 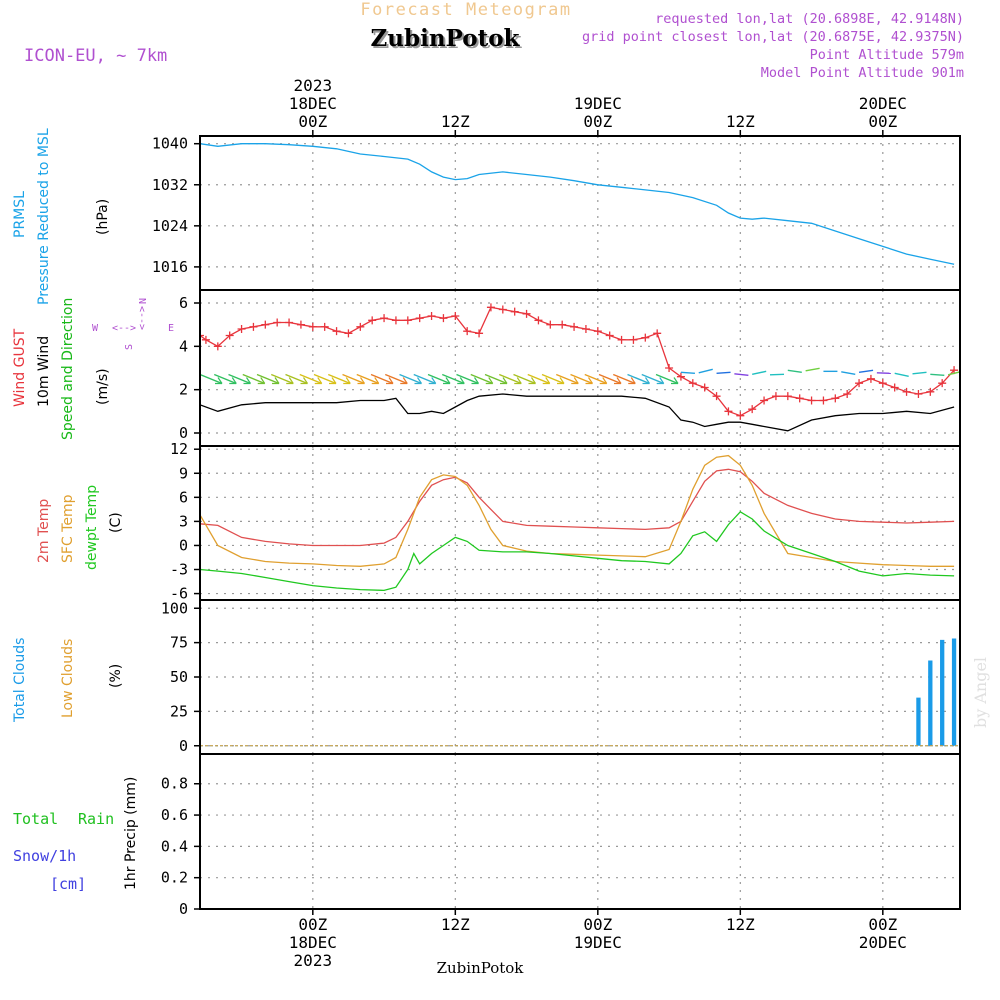 I want to click on watermark: by Angel, so click(x=980, y=692).